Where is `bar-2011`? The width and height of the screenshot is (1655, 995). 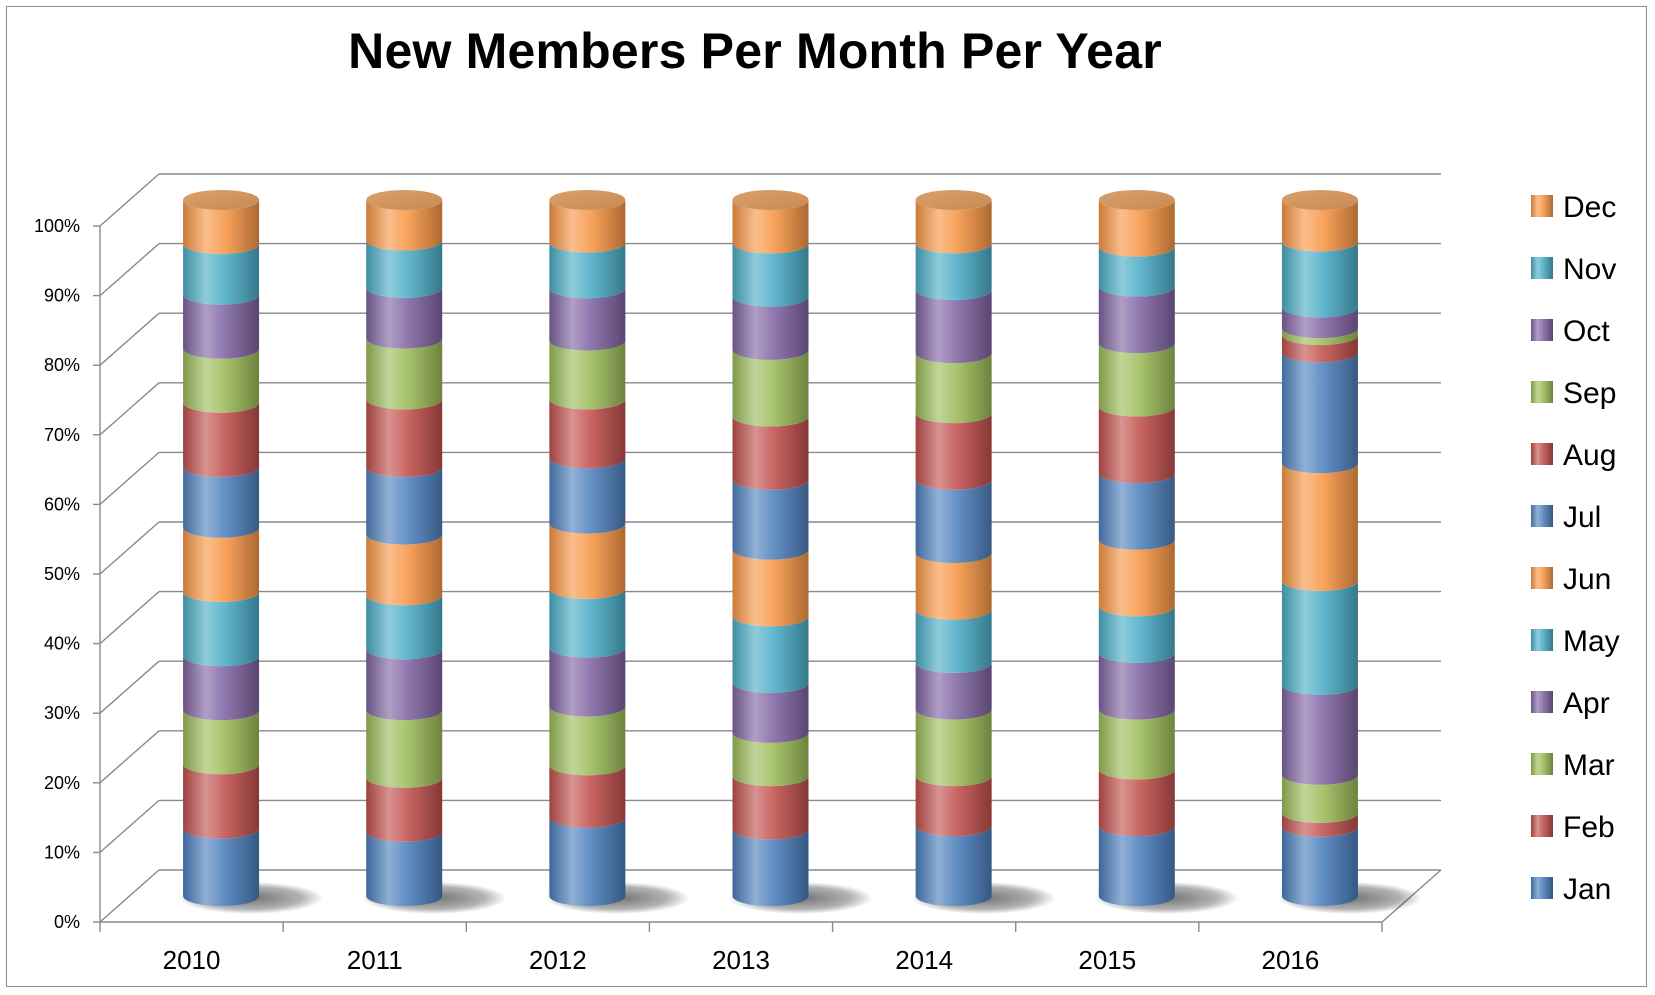
bar-2011 is located at coordinates (404, 548).